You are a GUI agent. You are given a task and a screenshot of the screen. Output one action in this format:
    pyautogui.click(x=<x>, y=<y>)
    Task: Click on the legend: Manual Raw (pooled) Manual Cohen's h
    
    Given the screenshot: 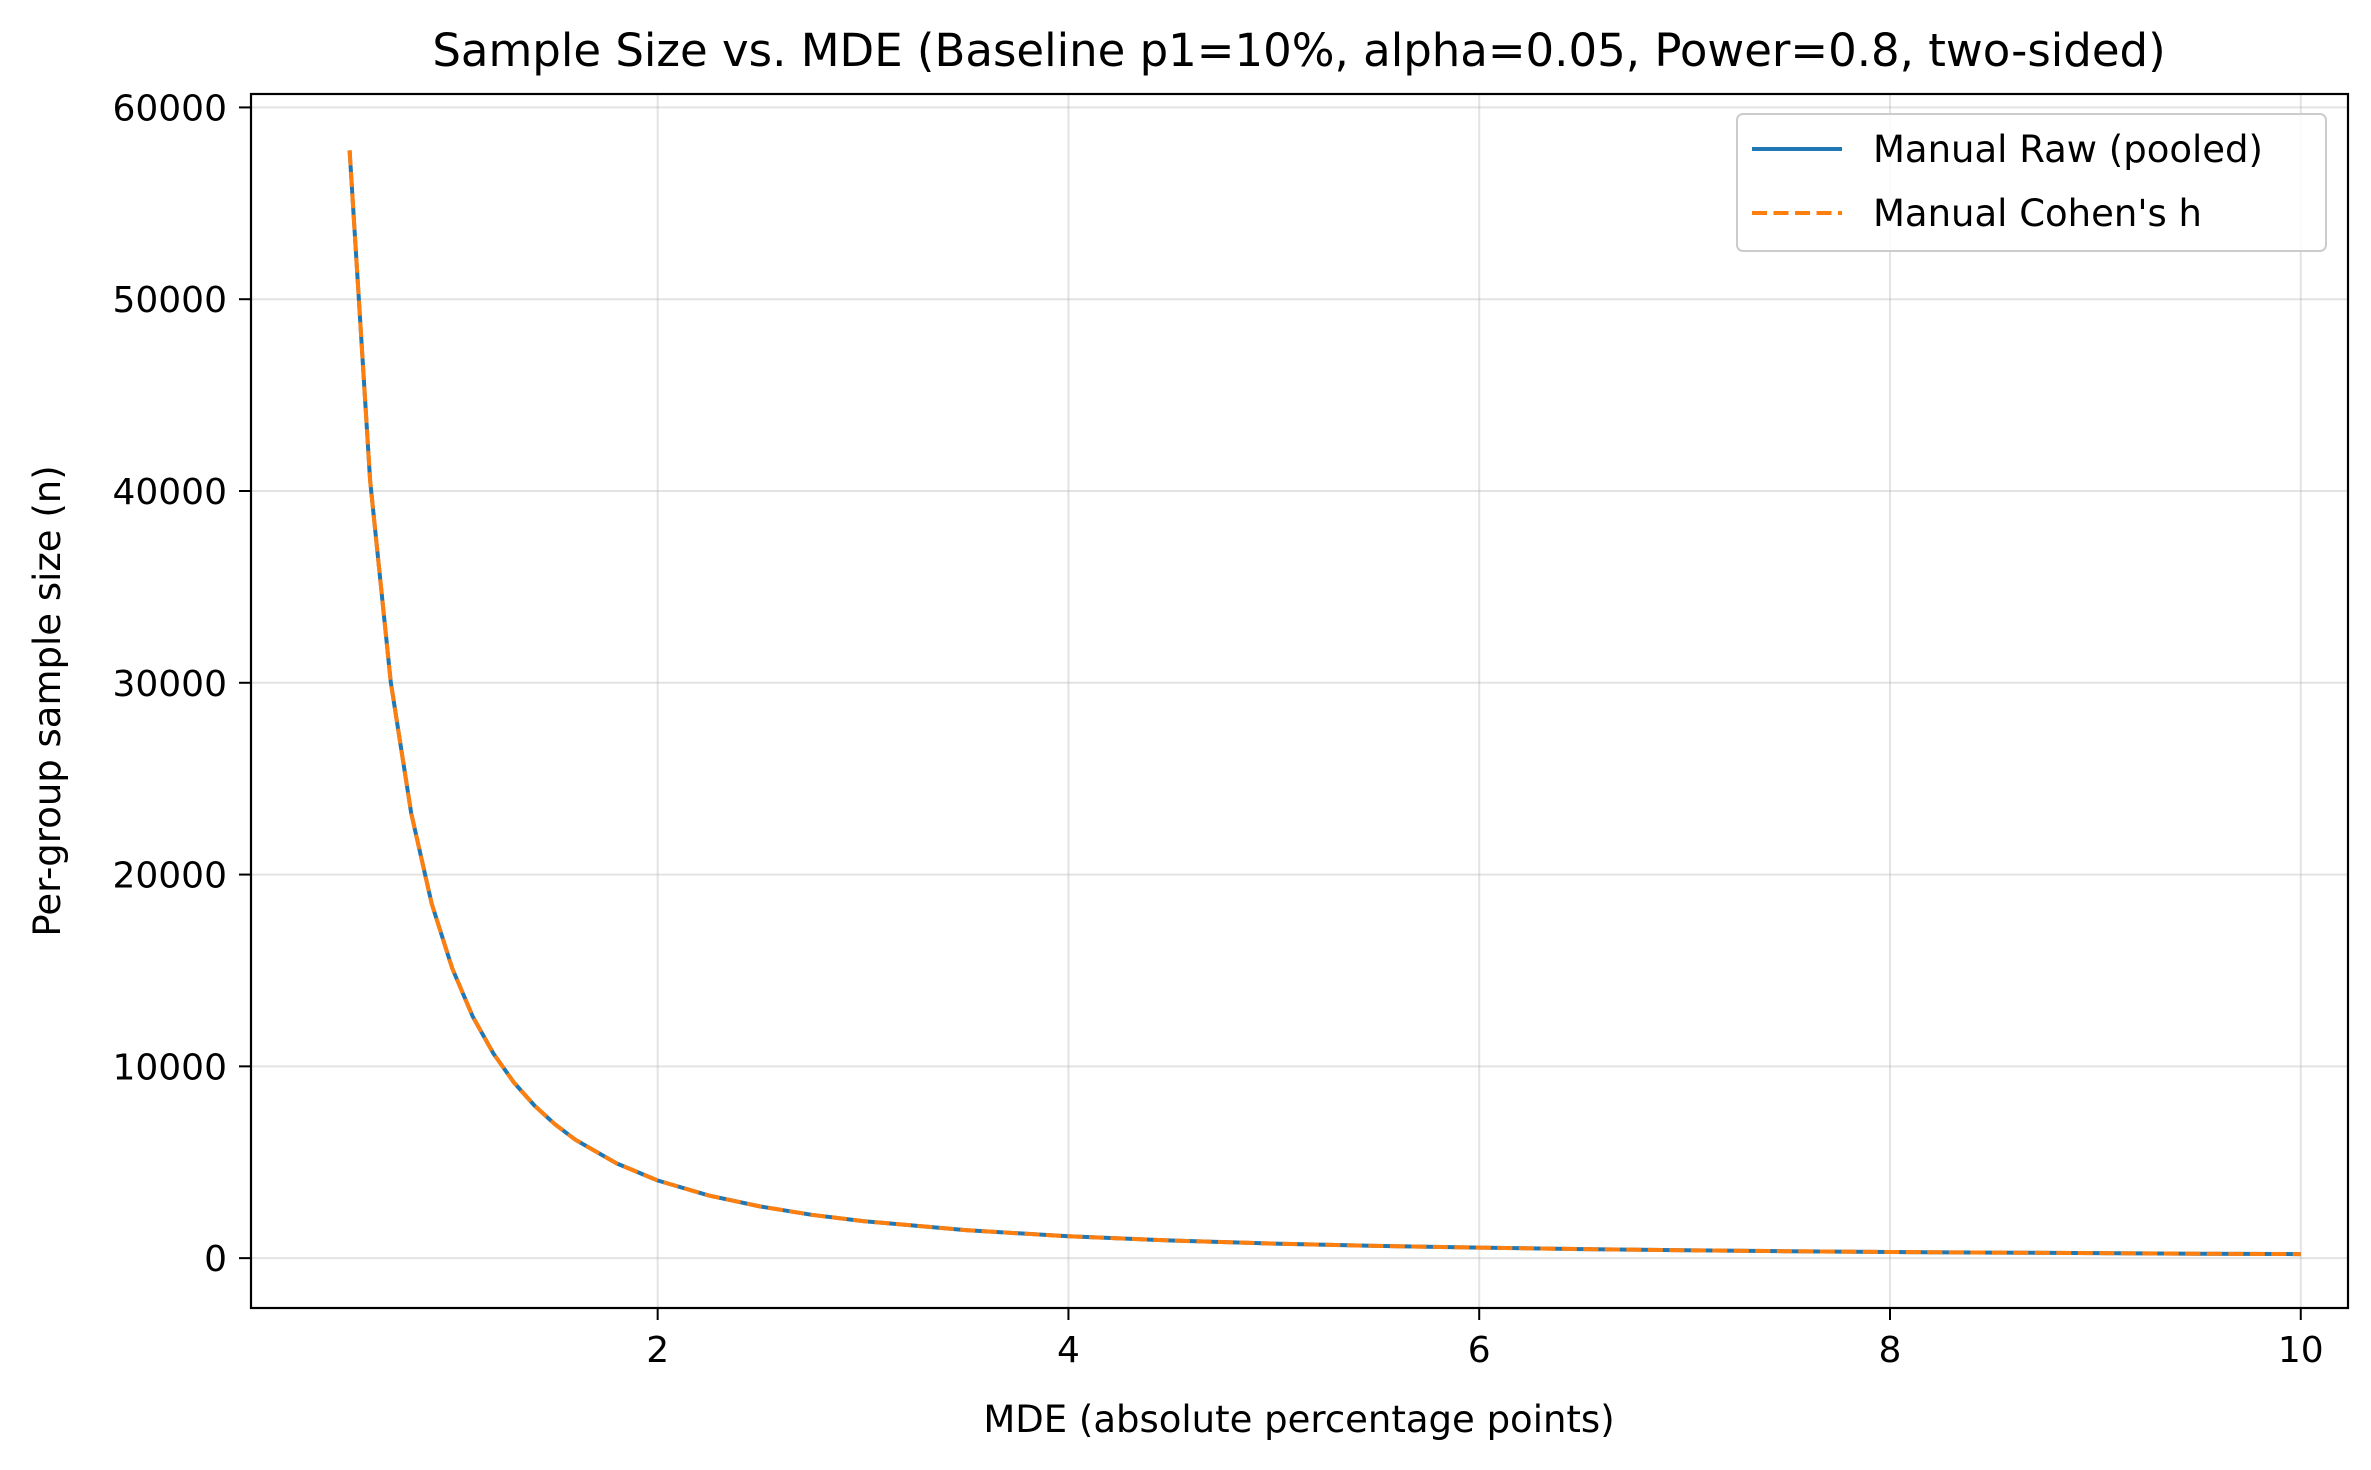 What is the action you would take?
    pyautogui.click(x=2031, y=182)
    